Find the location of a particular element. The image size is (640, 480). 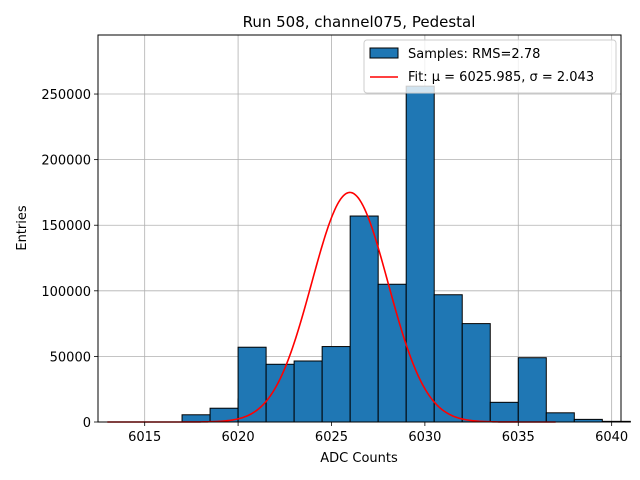

y-tick-label: 150000 is located at coordinates (66, 226).